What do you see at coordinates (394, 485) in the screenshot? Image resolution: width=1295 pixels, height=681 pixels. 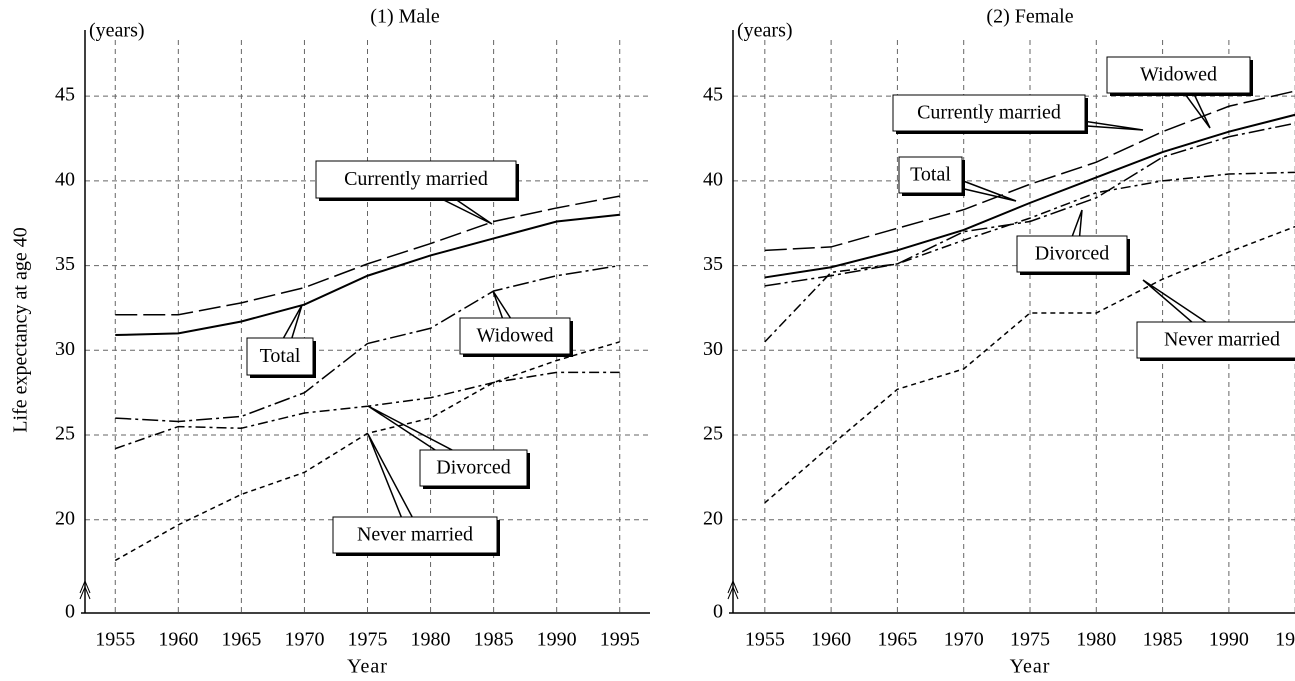 I see `annotation-pointer` at bounding box center [394, 485].